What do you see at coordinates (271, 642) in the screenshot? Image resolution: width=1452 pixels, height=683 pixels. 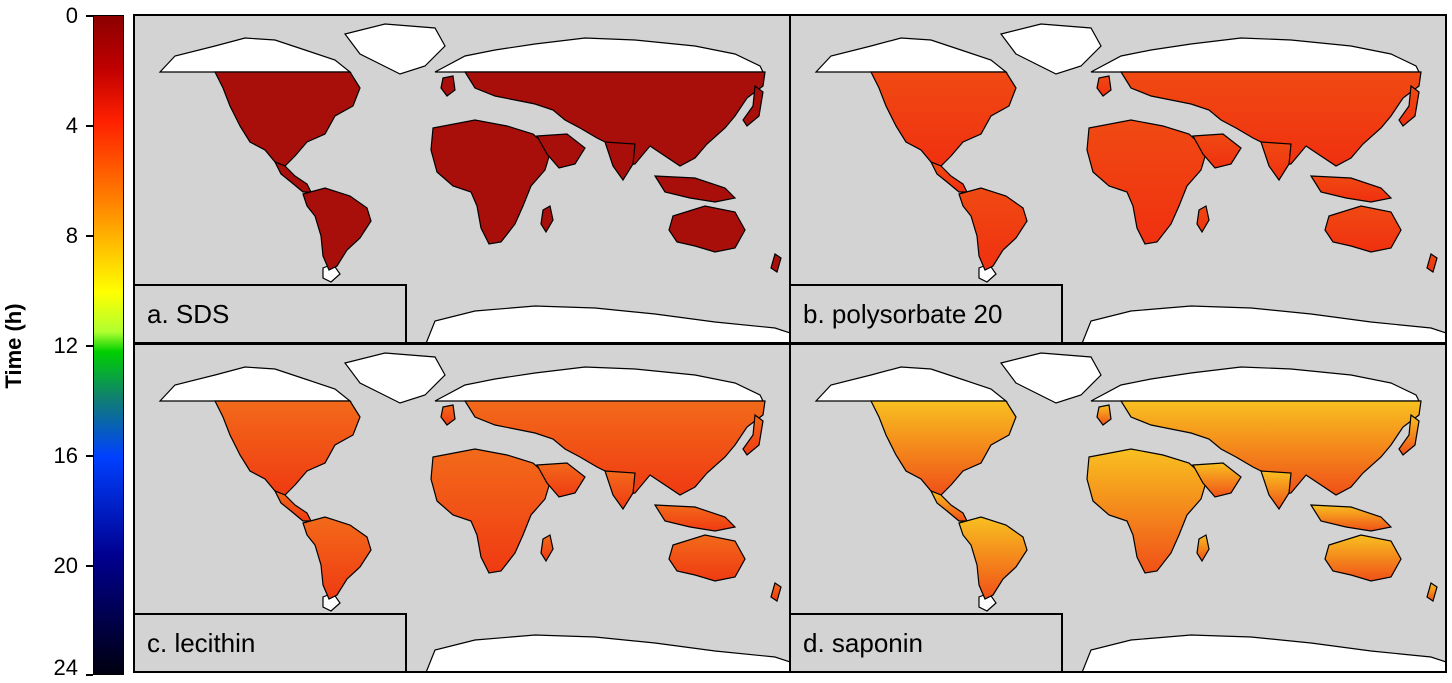 I see `panel-label: c. lecithin` at bounding box center [271, 642].